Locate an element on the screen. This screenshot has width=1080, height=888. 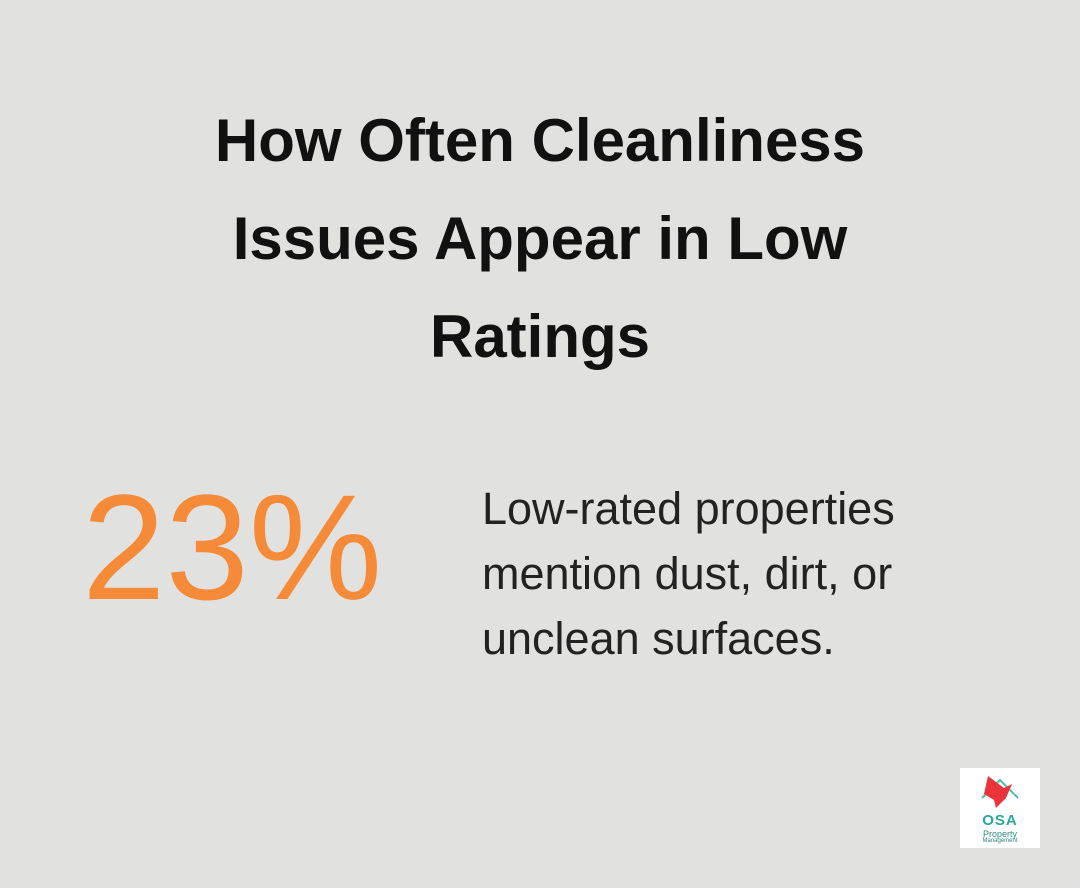
logo-line: Management is located at coordinates (1000, 841).